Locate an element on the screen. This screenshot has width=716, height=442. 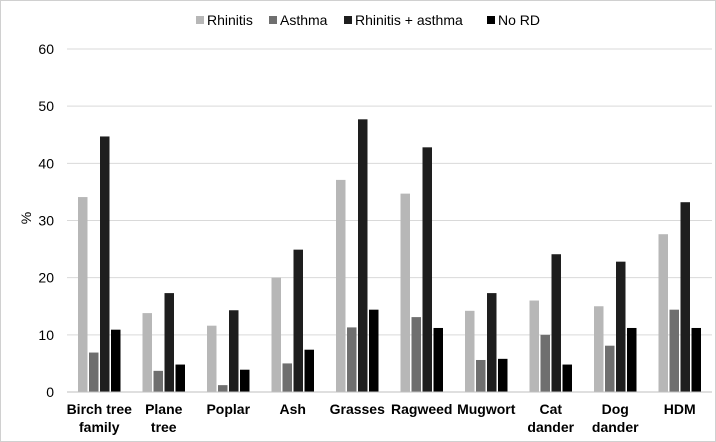
y-axis-ticks: 0 10 20 30 40 50 60 is located at coordinates (46, 220).